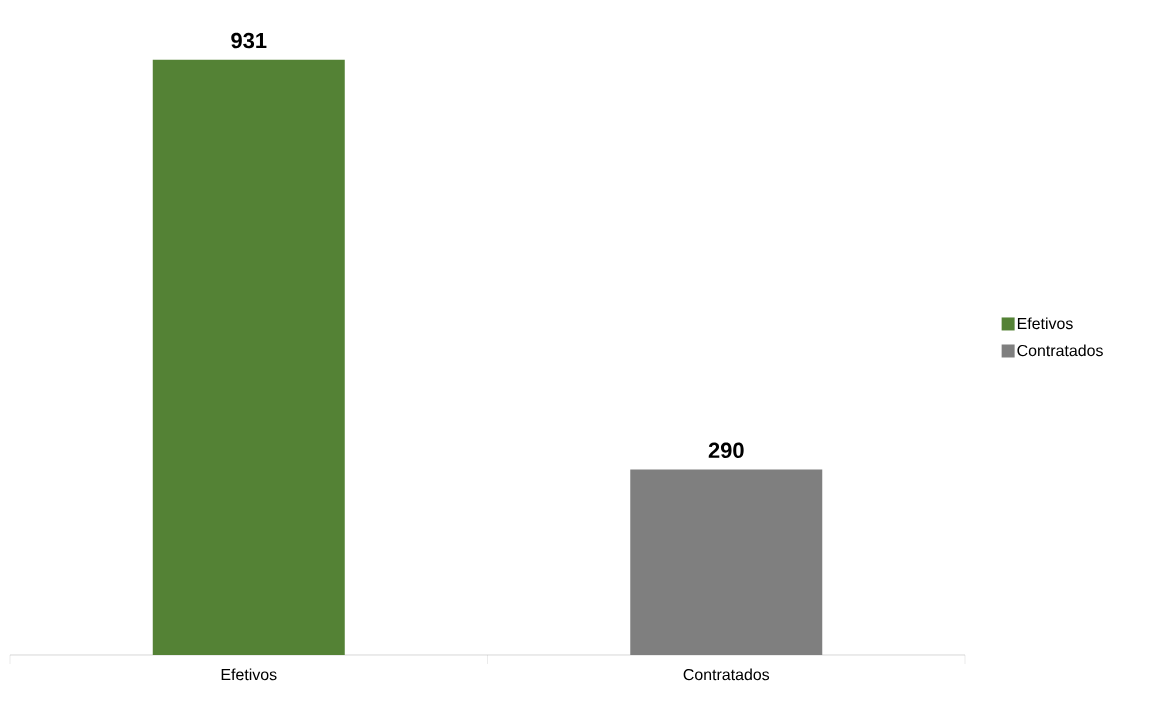 This screenshot has height=719, width=1166. What do you see at coordinates (726, 450) in the screenshot?
I see `data-label: 290` at bounding box center [726, 450].